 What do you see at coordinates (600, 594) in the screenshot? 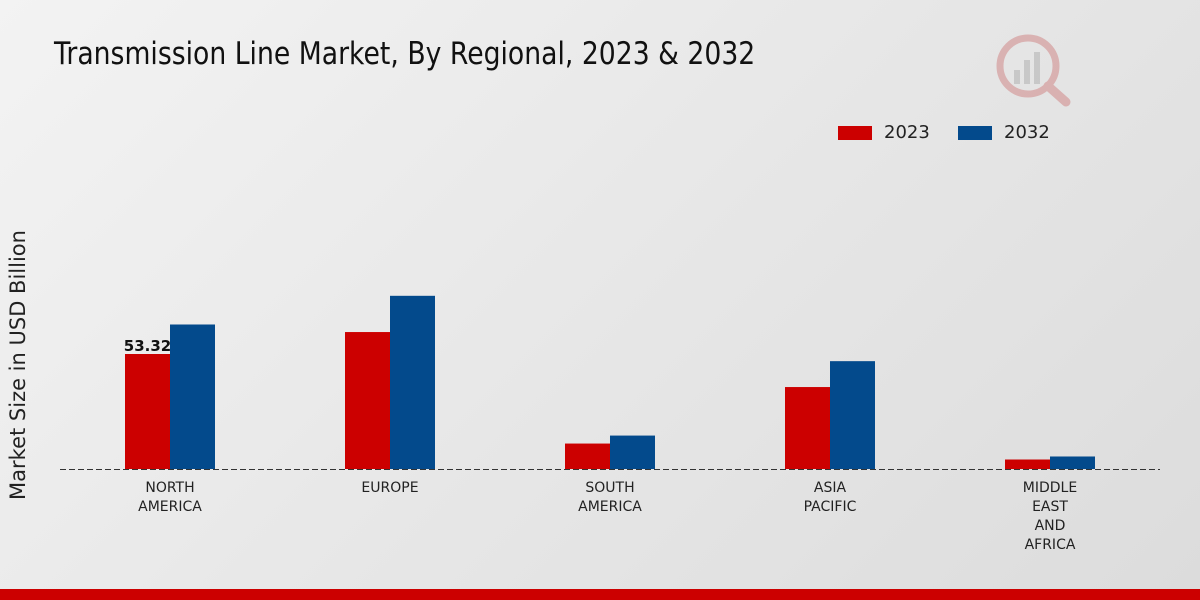
I see `footer-bar` at bounding box center [600, 594].